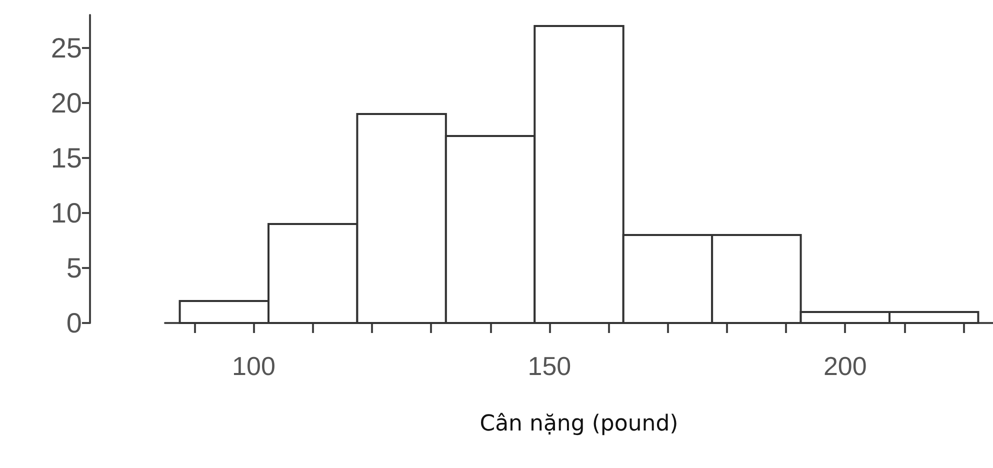 This screenshot has width=993, height=468. I want to click on y-tick-label: 15, so click(66, 158).